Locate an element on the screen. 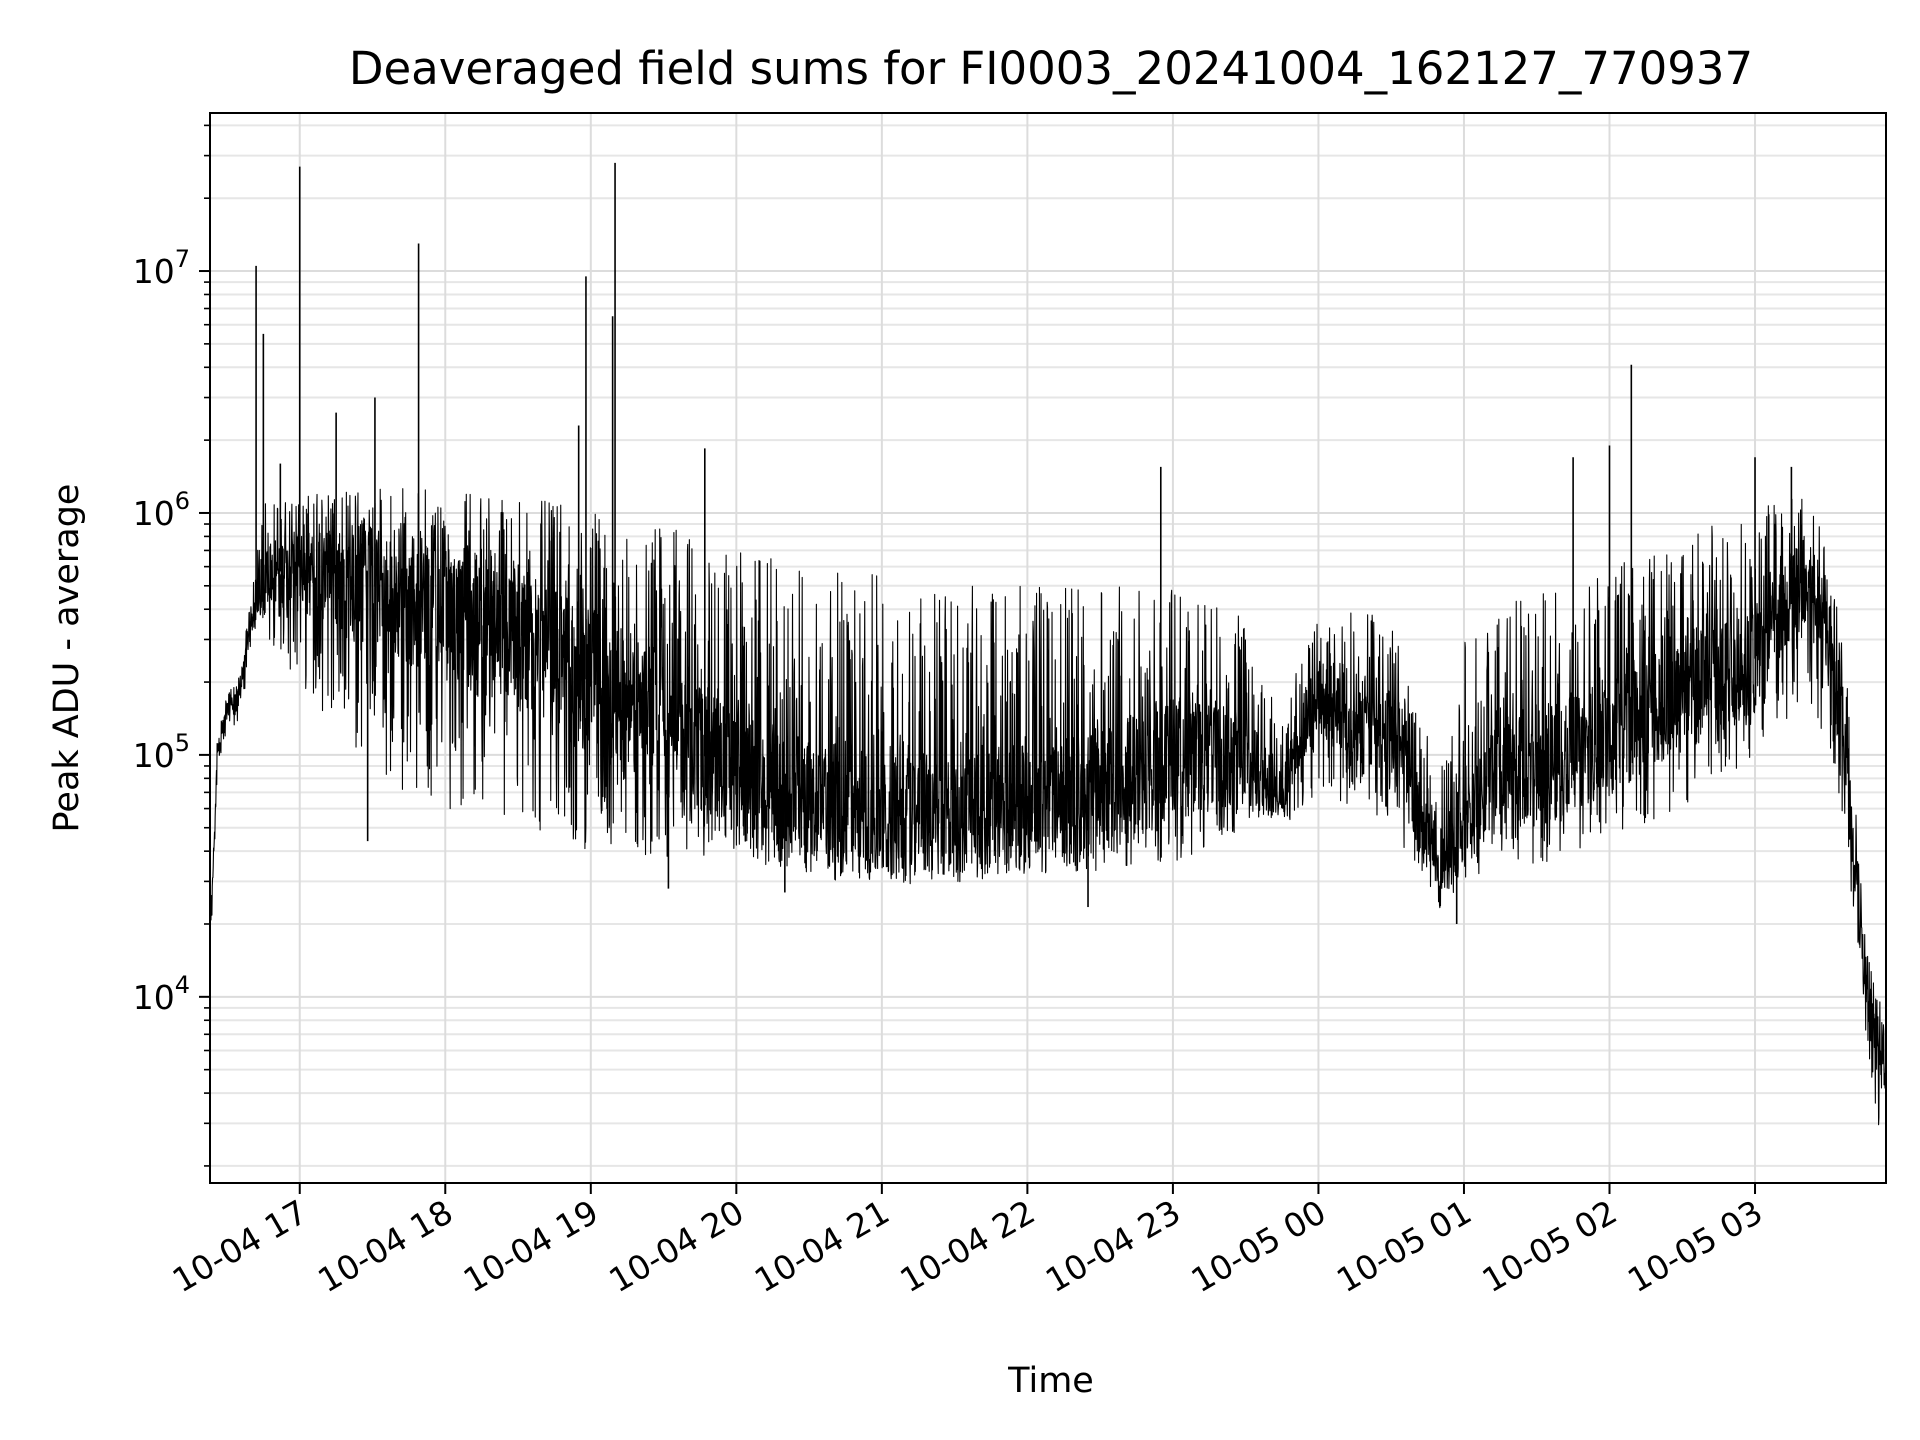  y-tick-label: 10⁴ is located at coordinates (161, 994).